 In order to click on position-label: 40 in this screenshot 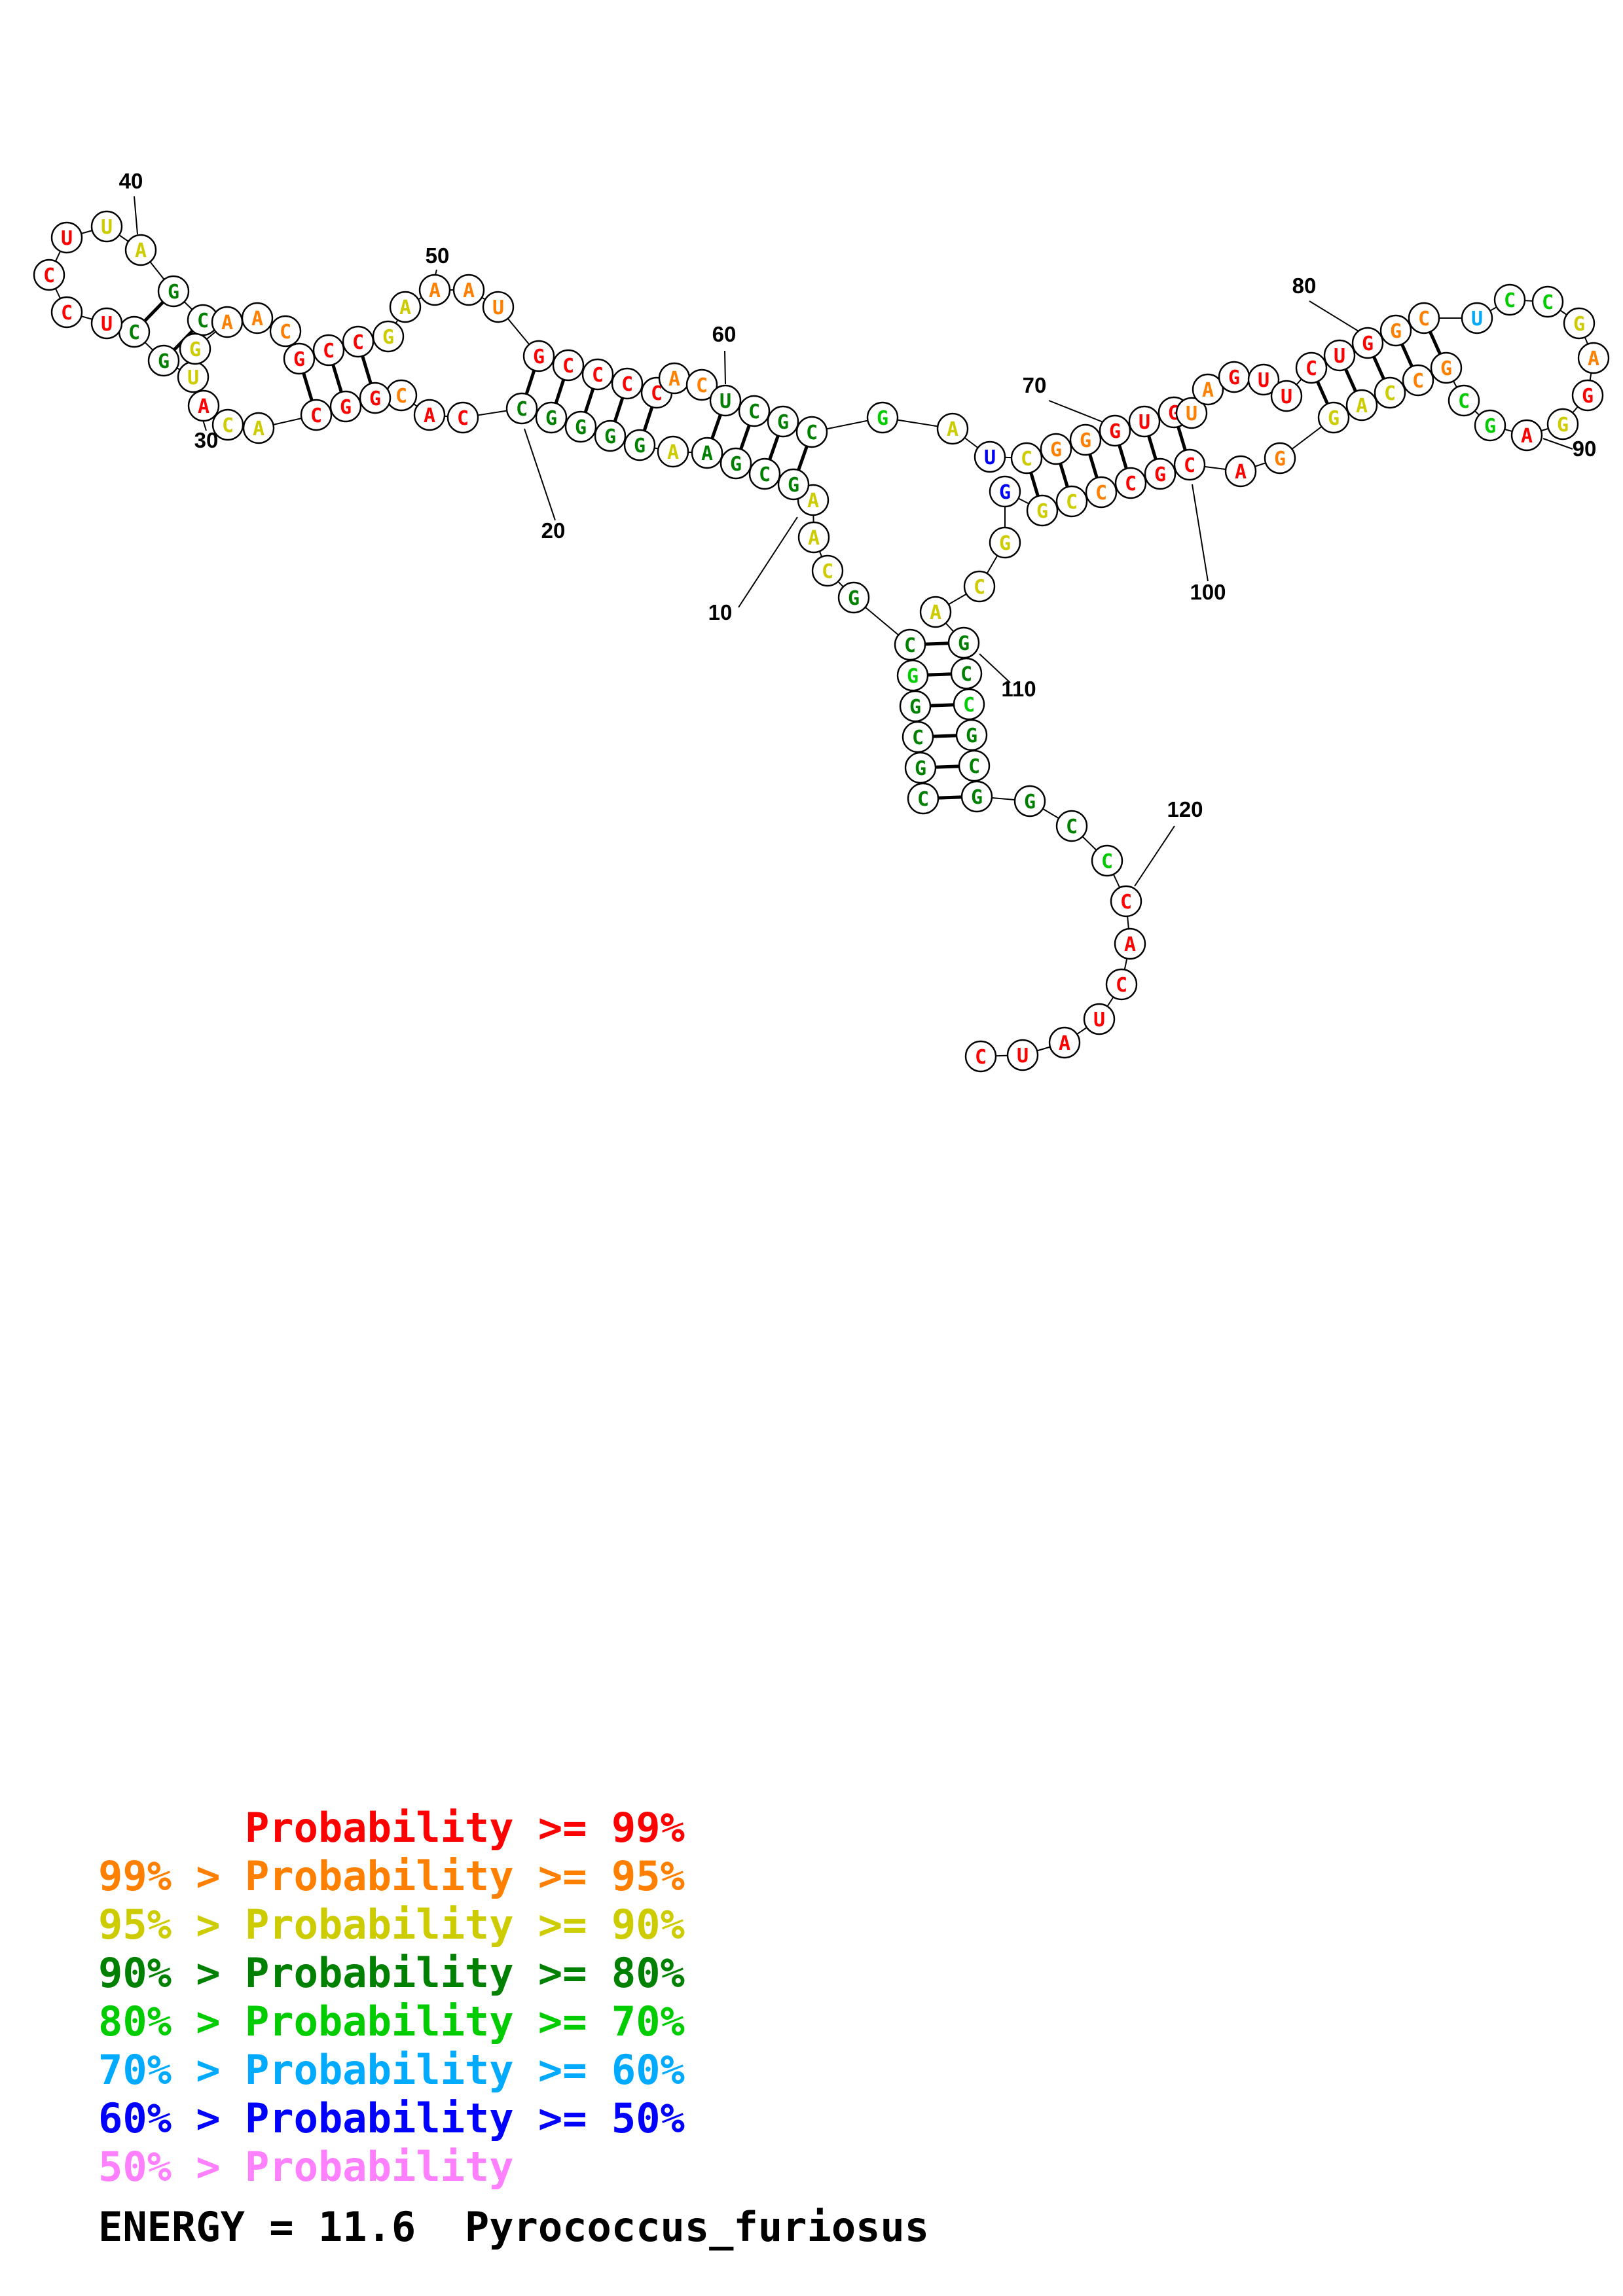, I will do `click(131, 181)`.